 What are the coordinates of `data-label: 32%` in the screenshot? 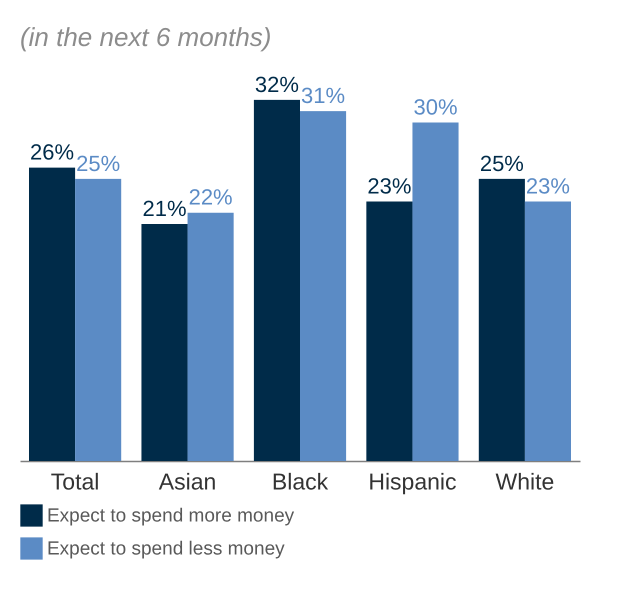 It's located at (276, 84).